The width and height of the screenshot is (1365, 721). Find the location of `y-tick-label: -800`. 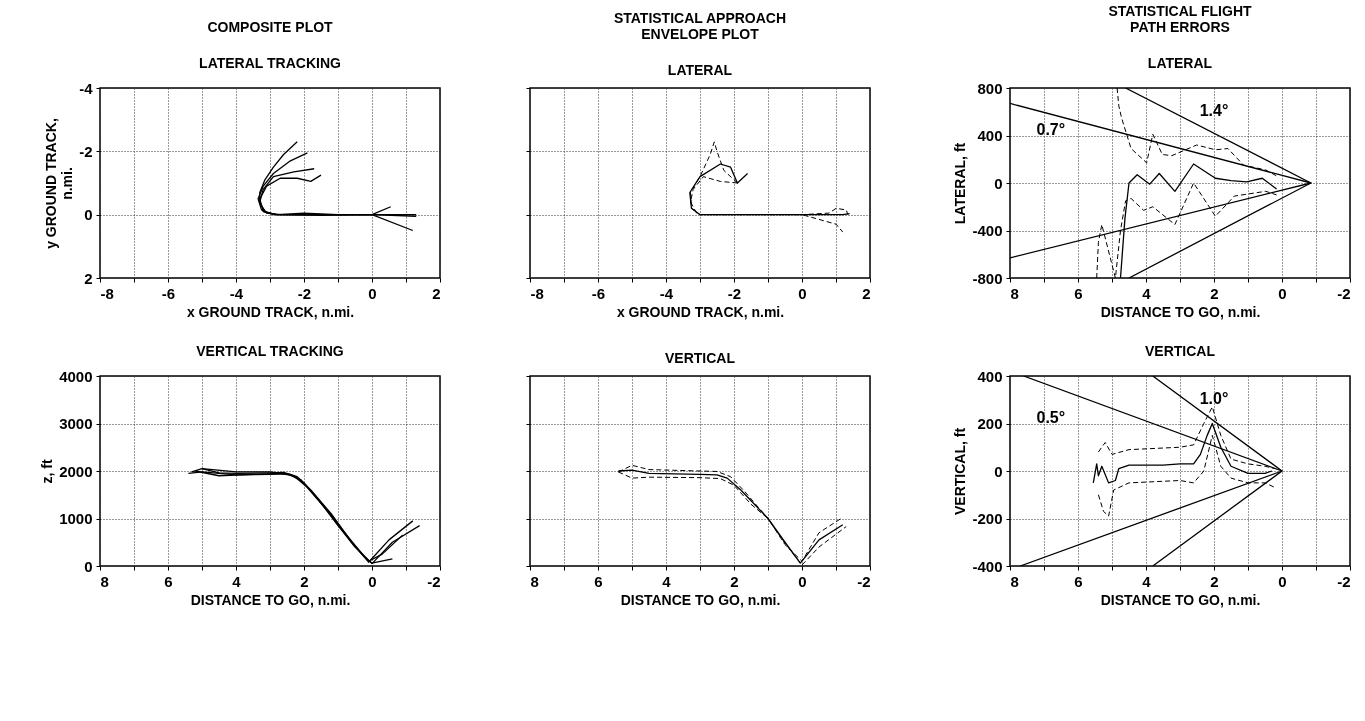

y-tick-label: -800 is located at coordinates (987, 278).